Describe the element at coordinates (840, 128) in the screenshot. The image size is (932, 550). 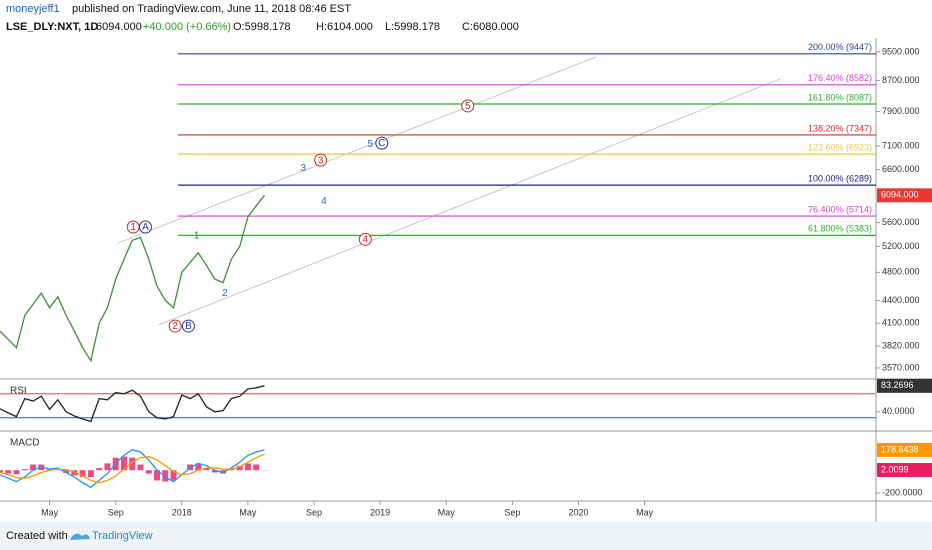
I see `fib-level-label: 138.20% (7347)` at that location.